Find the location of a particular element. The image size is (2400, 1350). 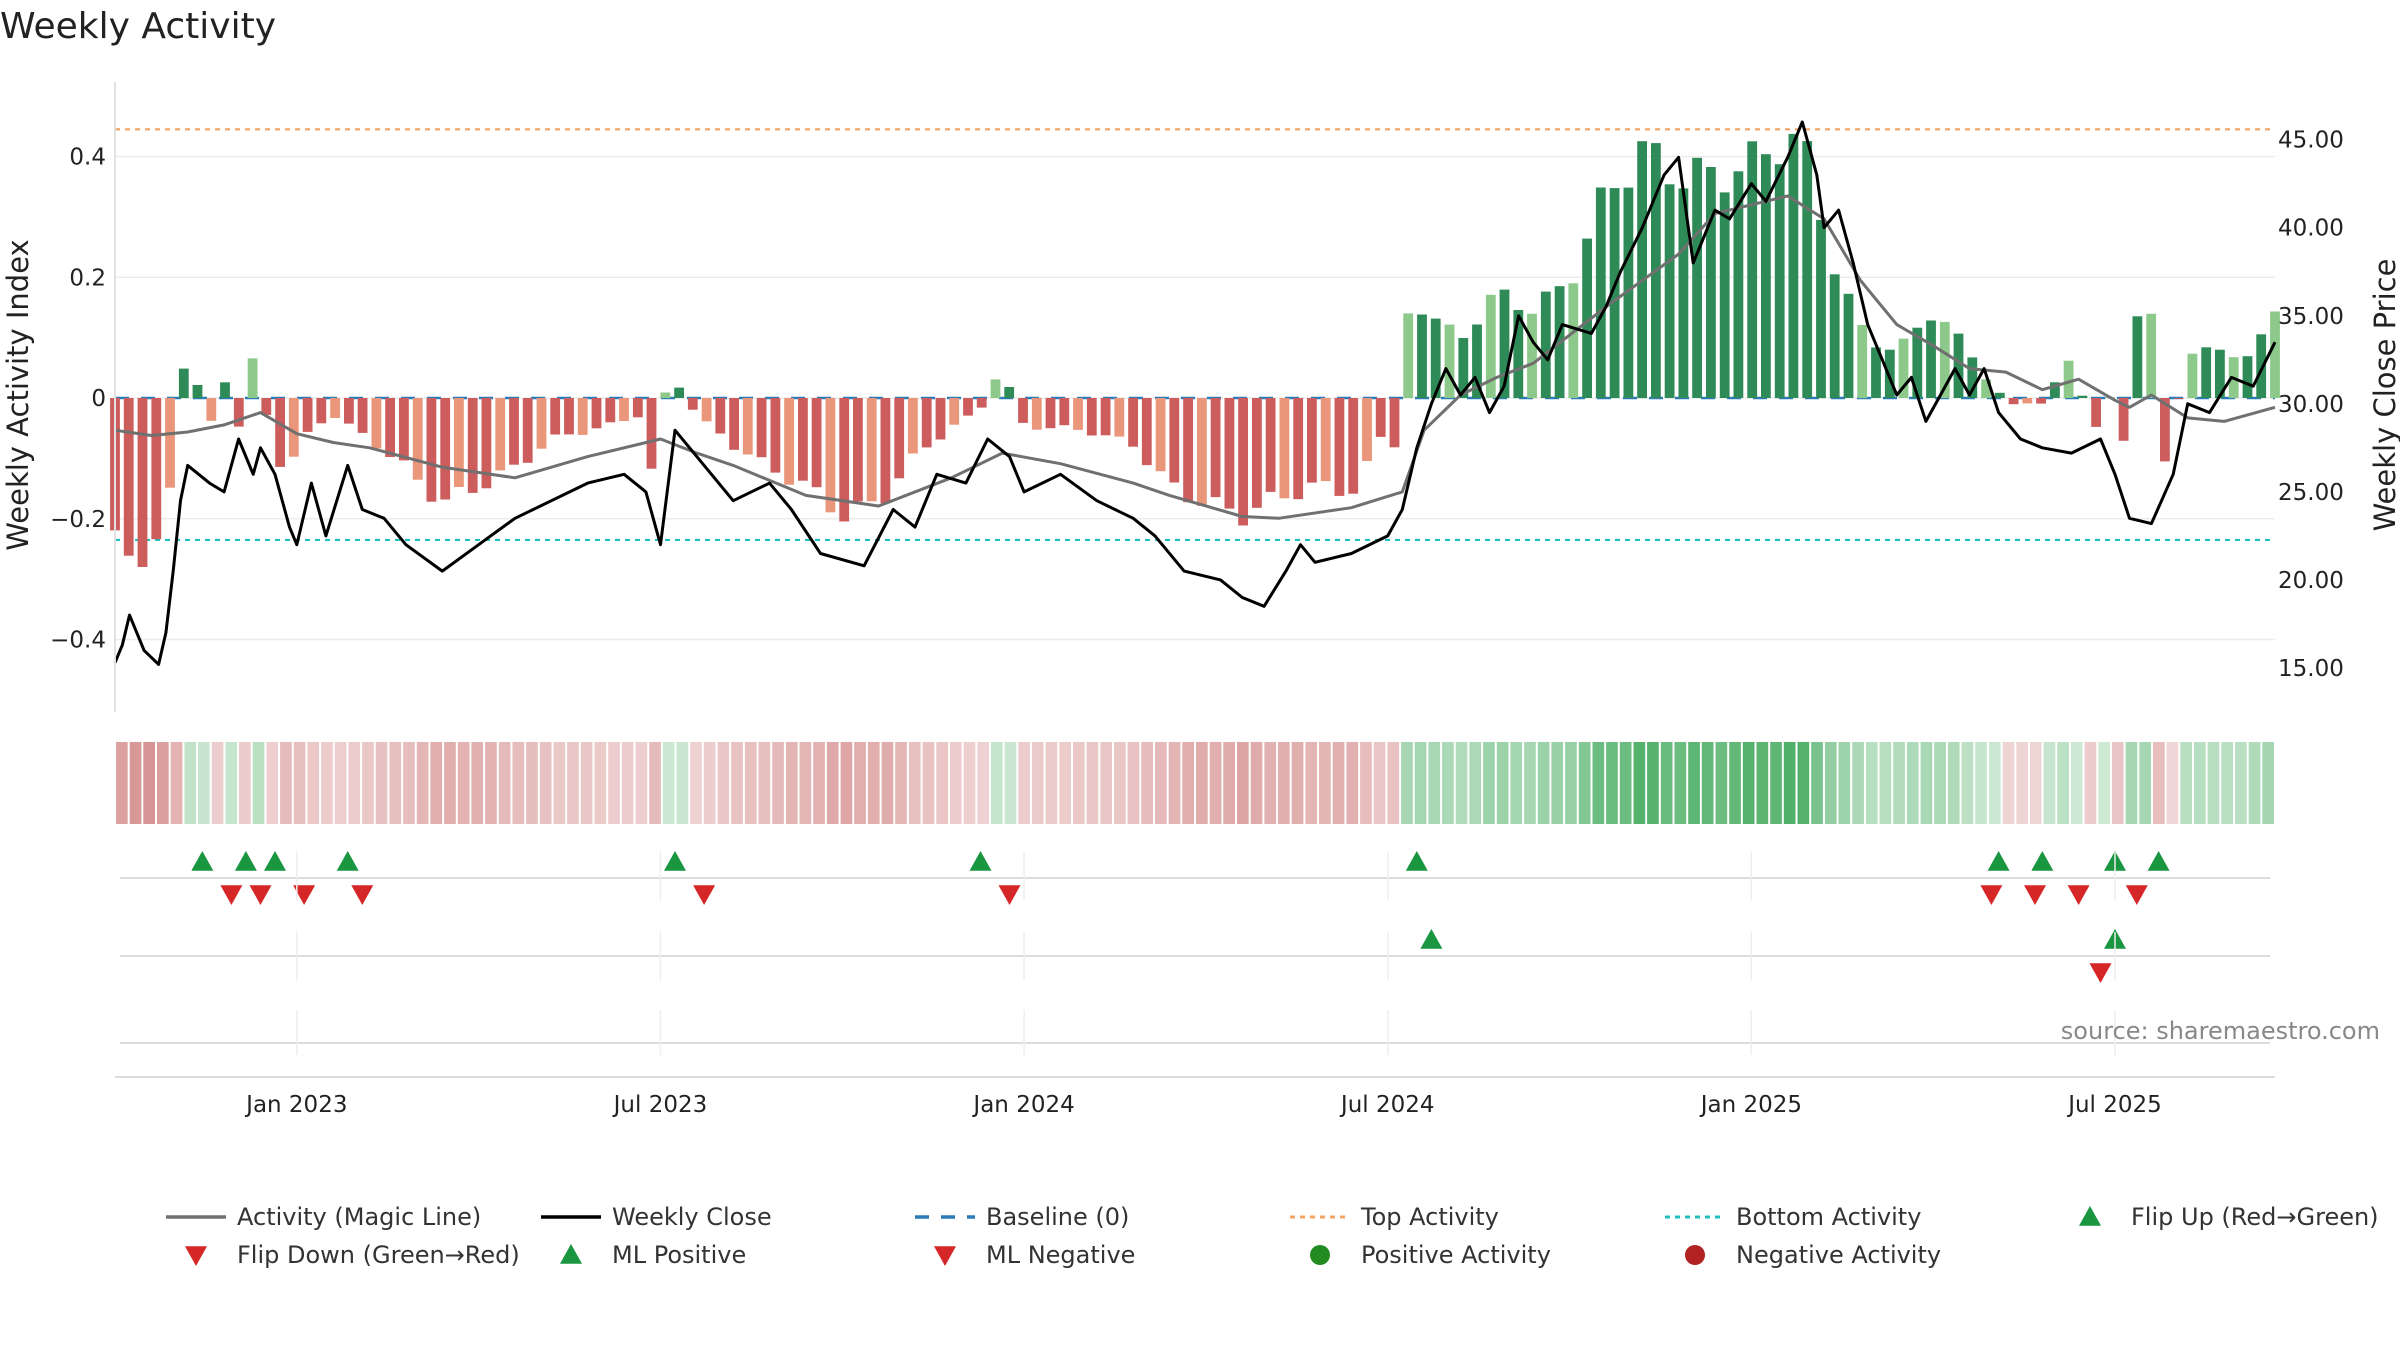

legend-swatch-triangle-down is located at coordinates (196, 1256).